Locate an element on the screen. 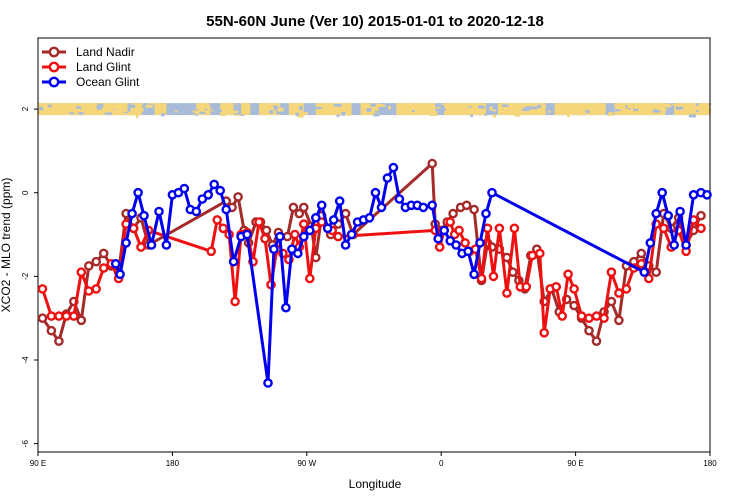  land-ocean-band is located at coordinates (375, 111).